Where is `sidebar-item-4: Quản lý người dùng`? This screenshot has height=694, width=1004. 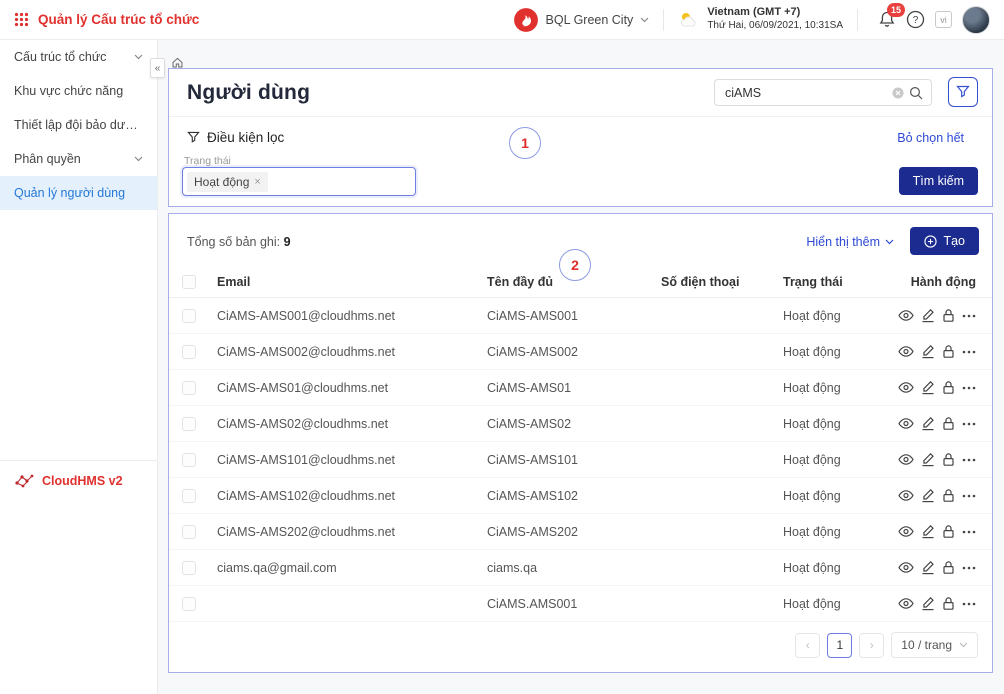
sidebar-item-4: Quản lý người dùng is located at coordinates (78, 193).